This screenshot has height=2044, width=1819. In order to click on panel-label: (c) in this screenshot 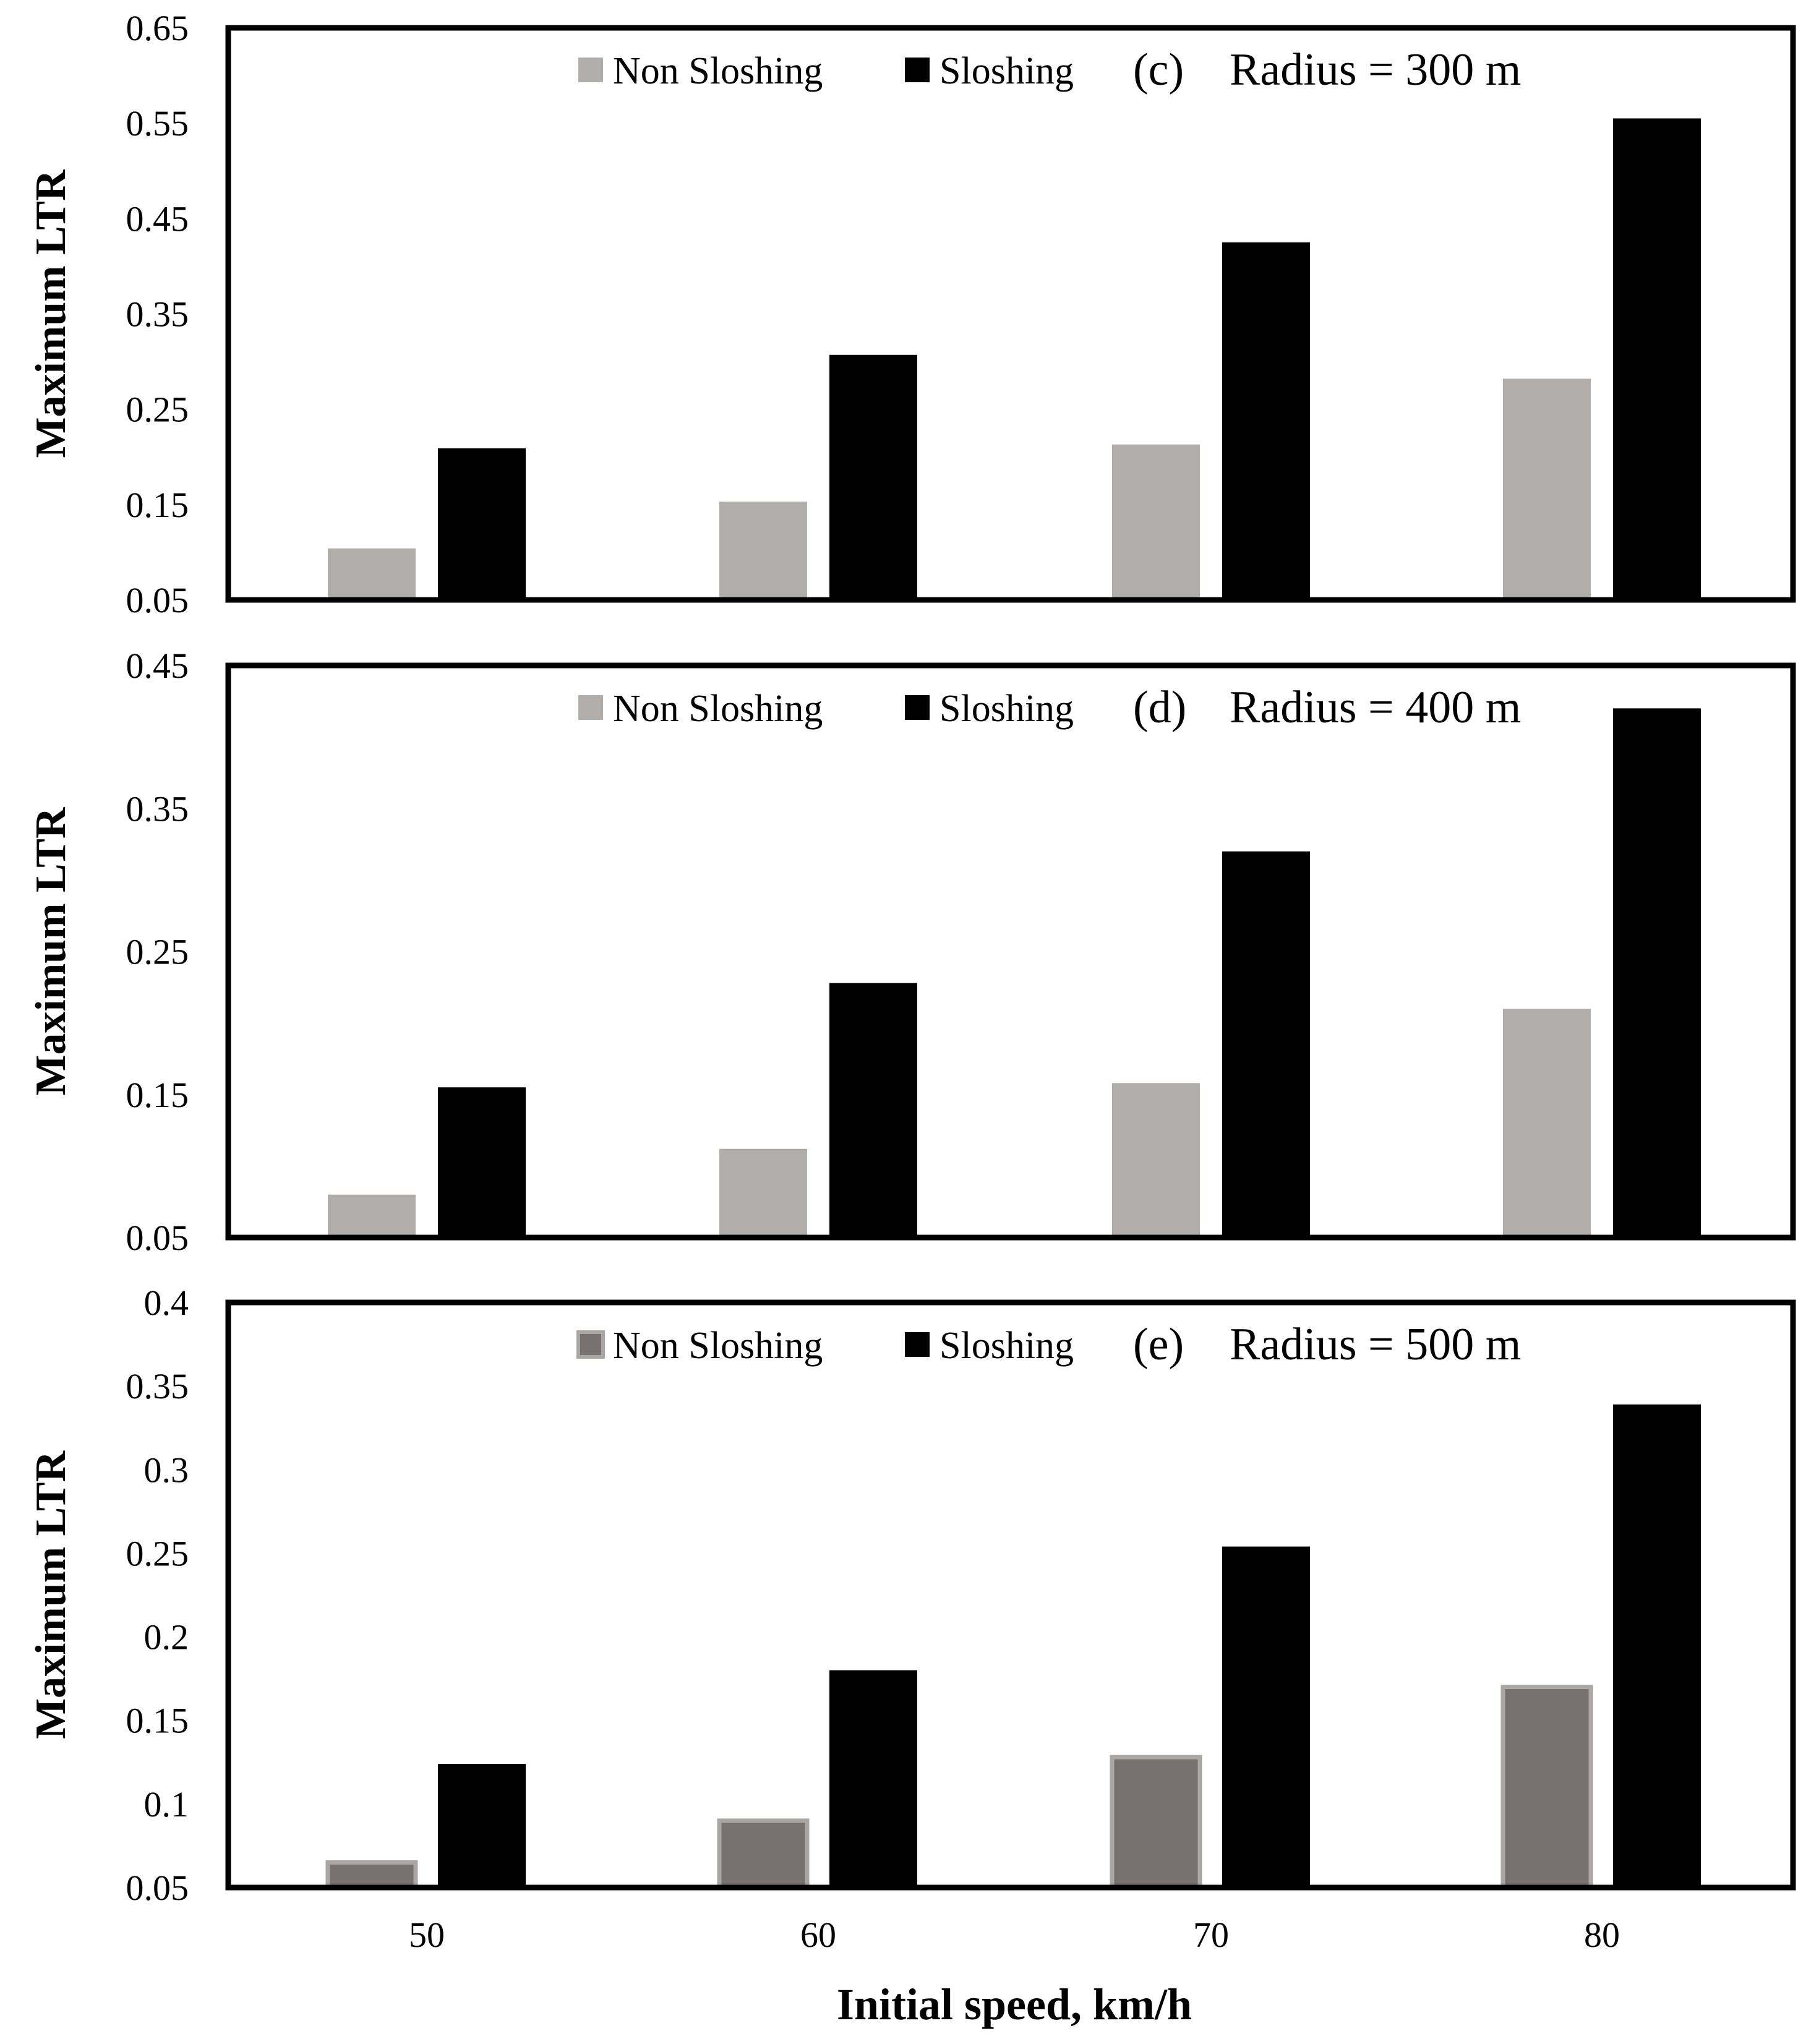, I will do `click(1158, 70)`.